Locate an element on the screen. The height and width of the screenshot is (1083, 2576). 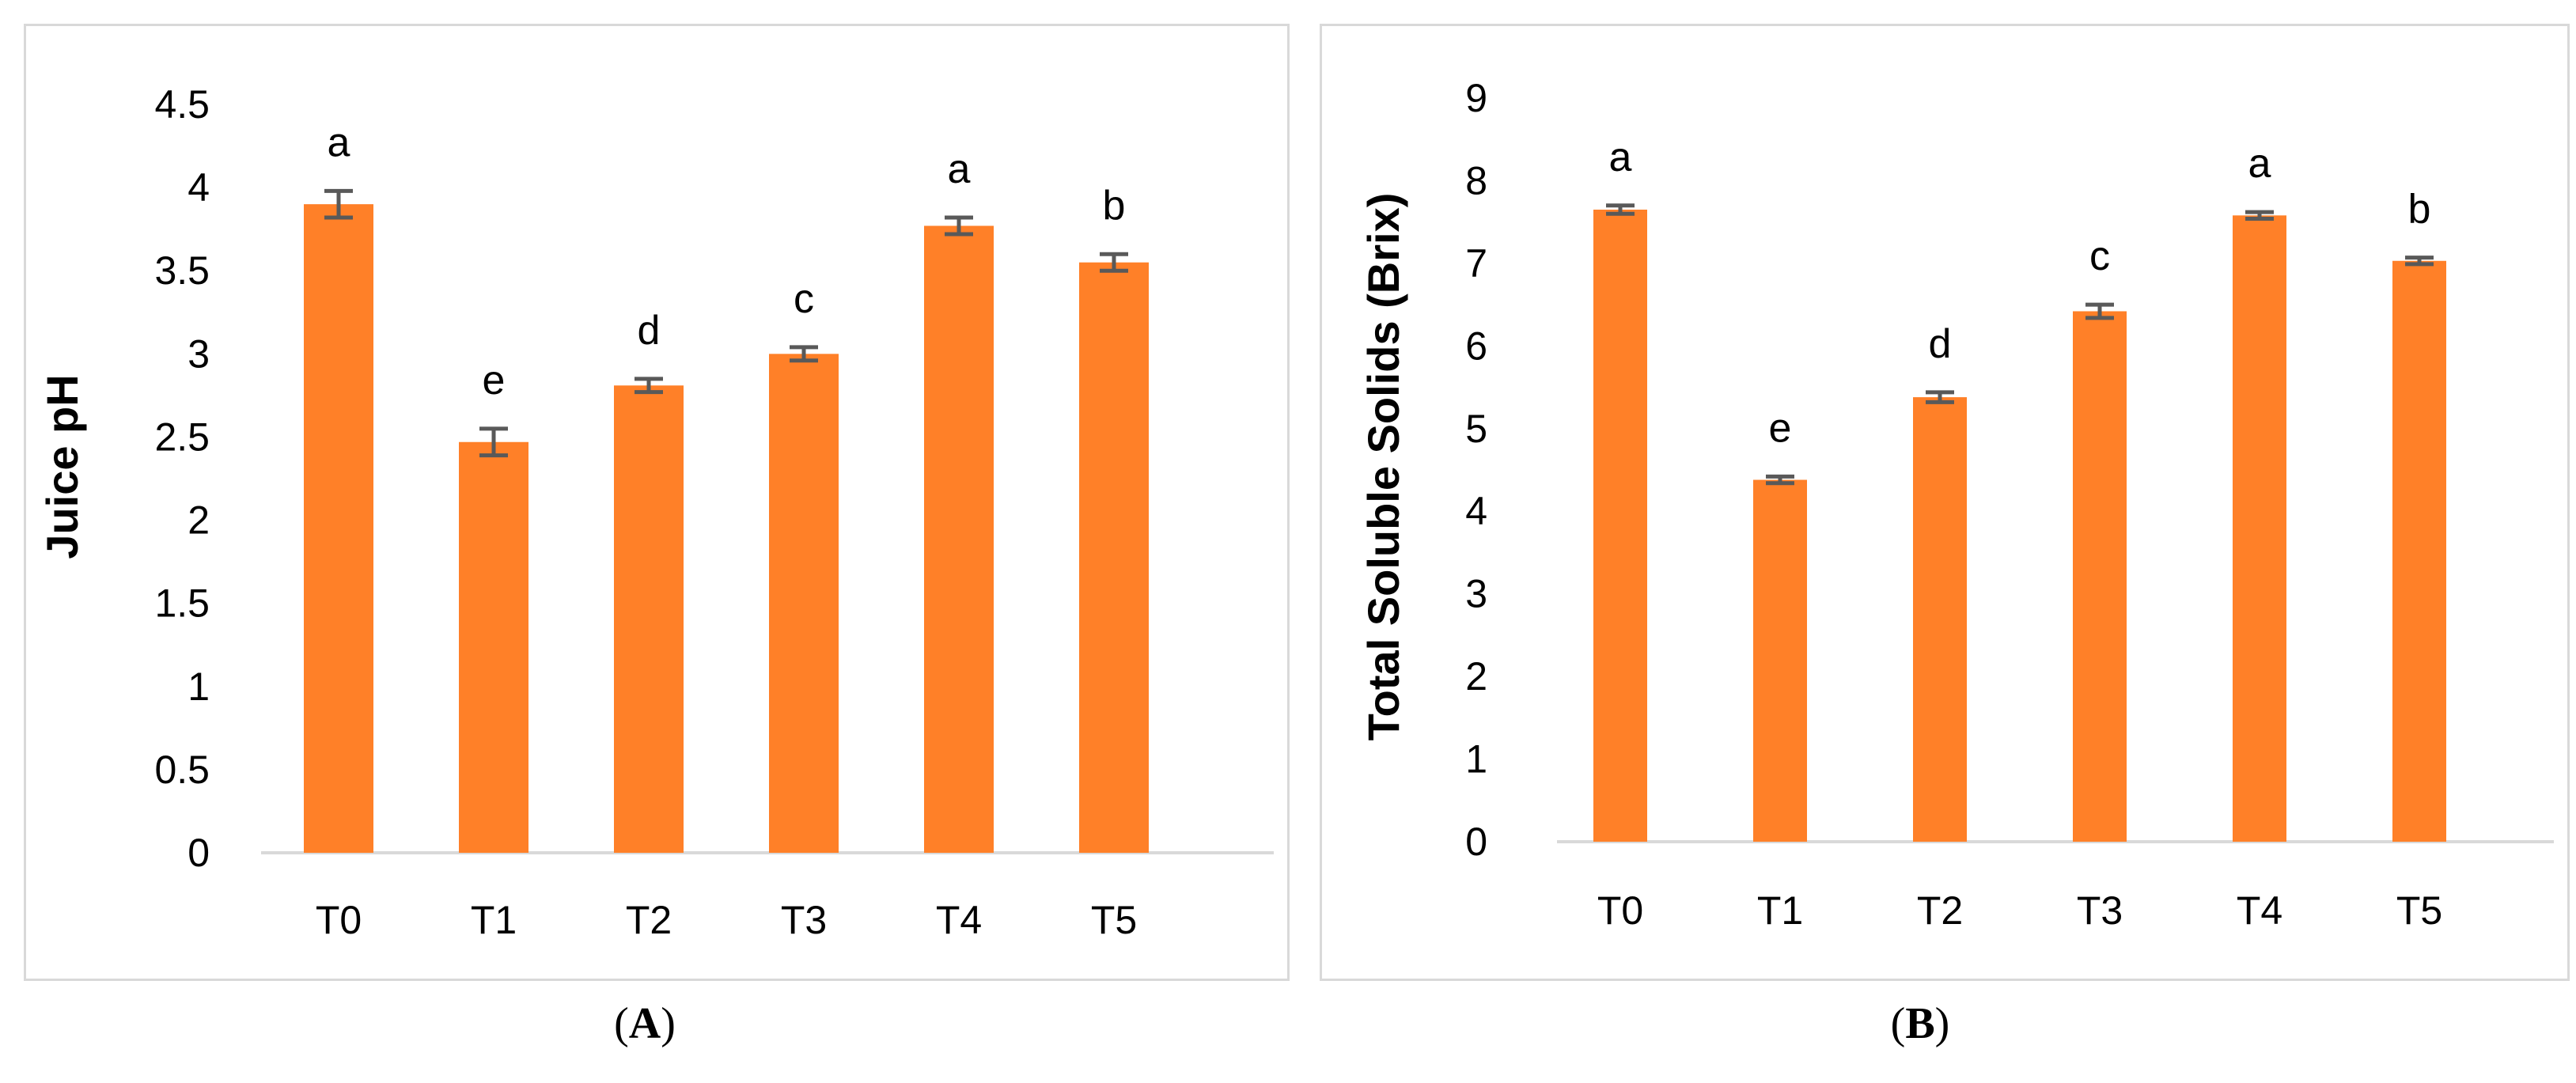
y-tick-label: 1.5 is located at coordinates (182, 603).